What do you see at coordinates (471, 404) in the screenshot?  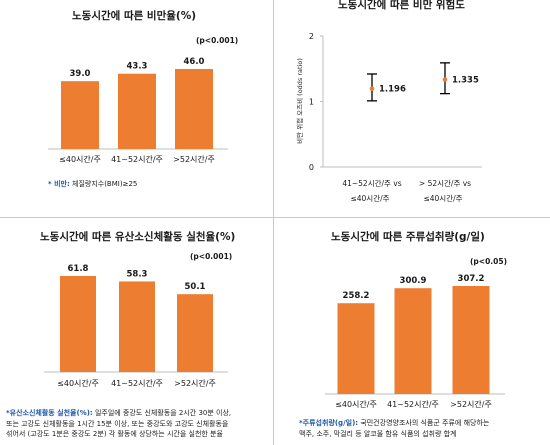 I see `alcohol-category-label-3: >52시간/주` at bounding box center [471, 404].